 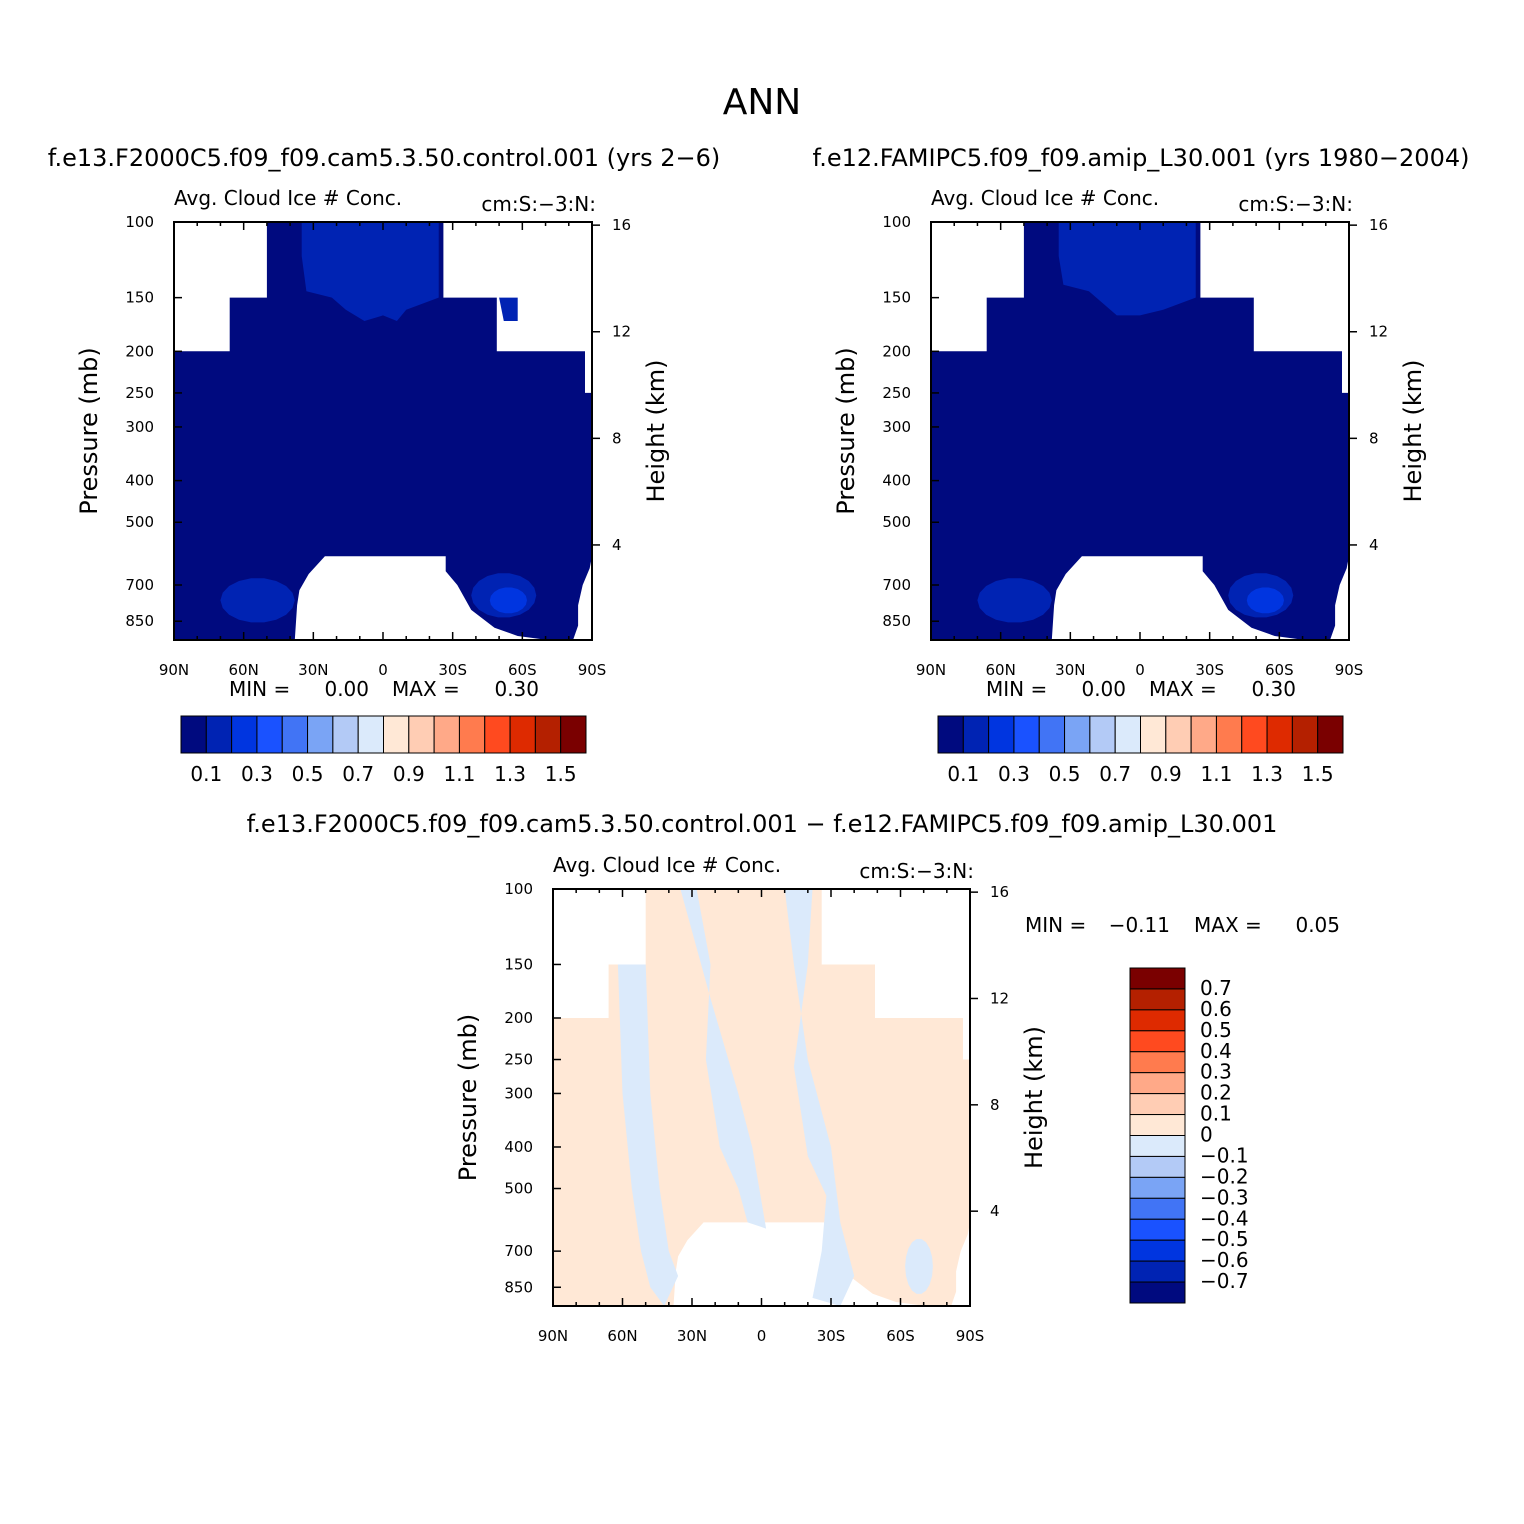 I want to click on colorbar-label: −0.3, so click(x=1224, y=1197).